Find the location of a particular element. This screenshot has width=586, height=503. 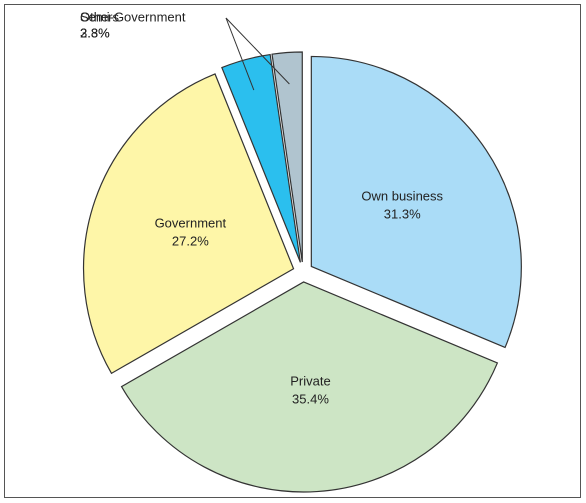

slice-value-label: 27.2% is located at coordinates (190, 240).